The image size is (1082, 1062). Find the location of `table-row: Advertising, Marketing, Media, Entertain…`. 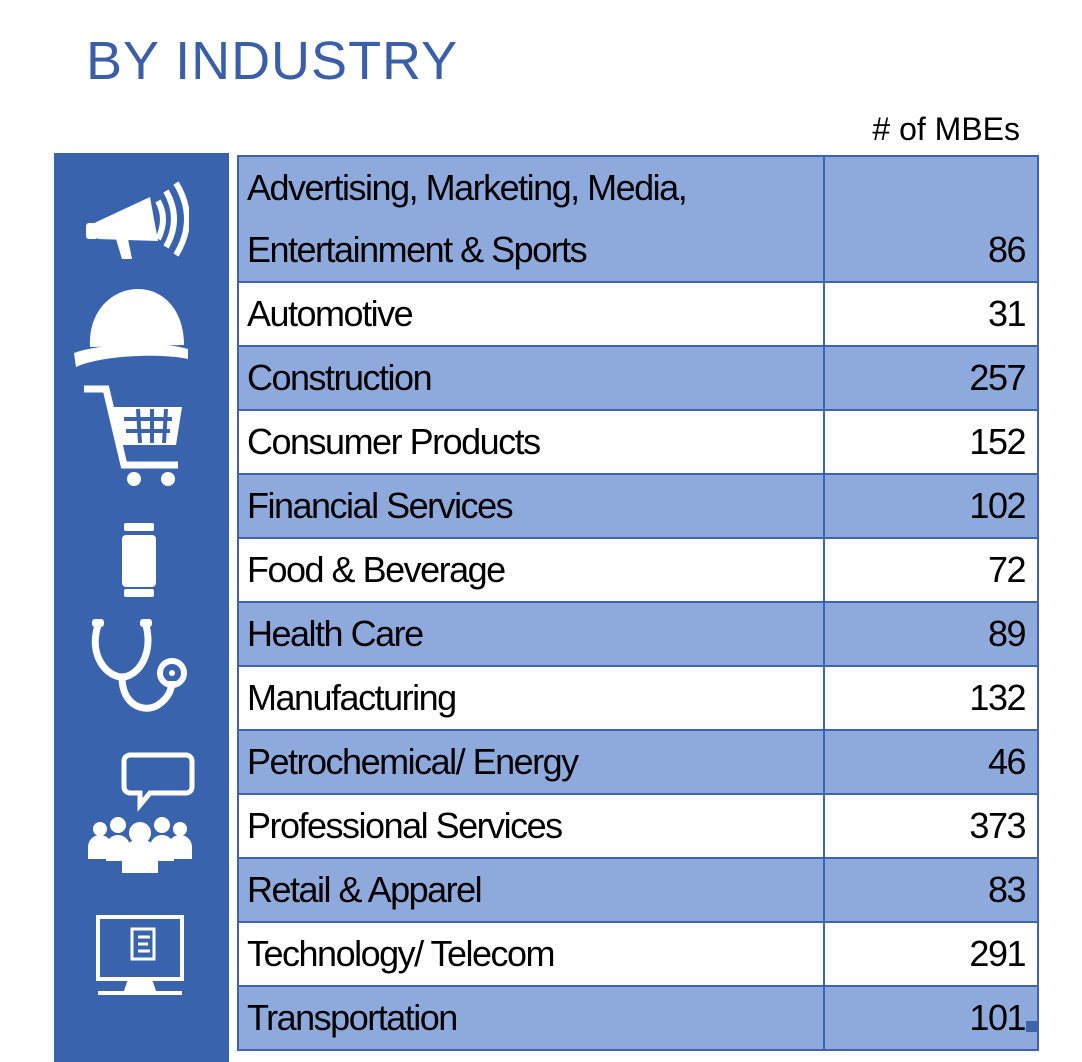

table-row: Advertising, Marketing, Media, Entertain… is located at coordinates (637, 219).